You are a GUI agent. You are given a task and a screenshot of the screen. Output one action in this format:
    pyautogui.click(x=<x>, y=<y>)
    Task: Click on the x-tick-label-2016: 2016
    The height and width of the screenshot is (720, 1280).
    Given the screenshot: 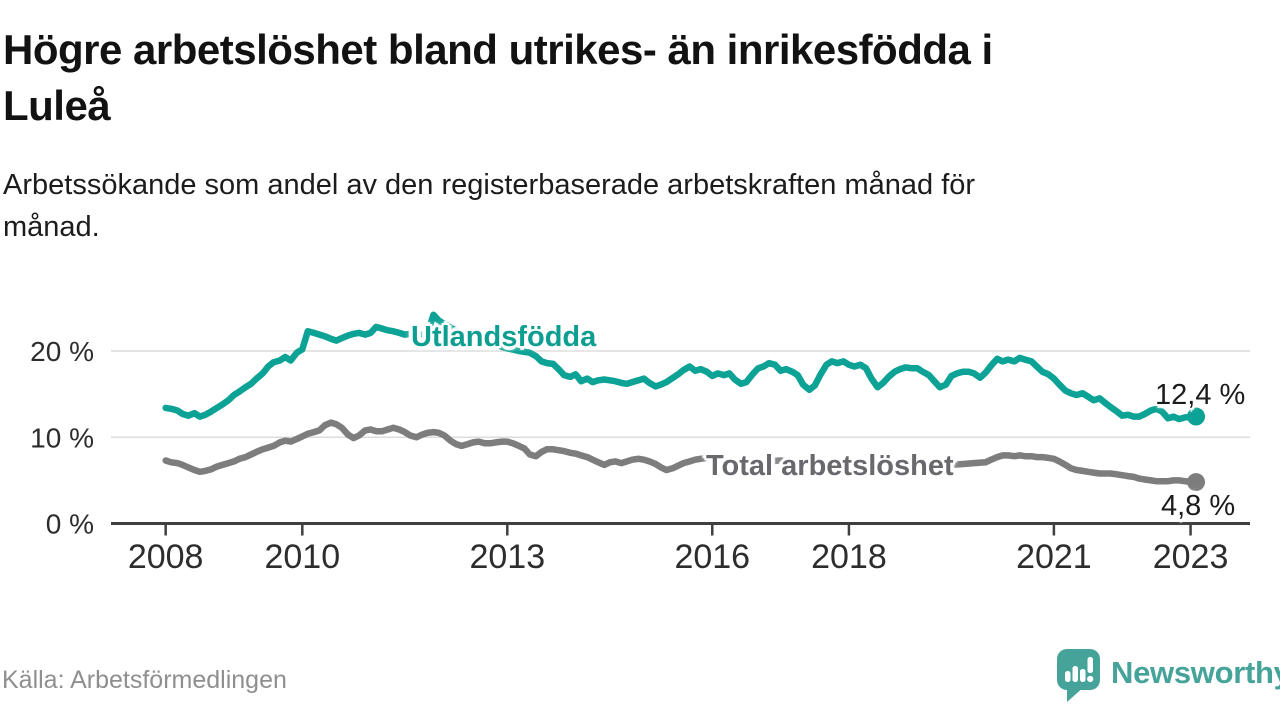 What is the action you would take?
    pyautogui.click(x=712, y=557)
    